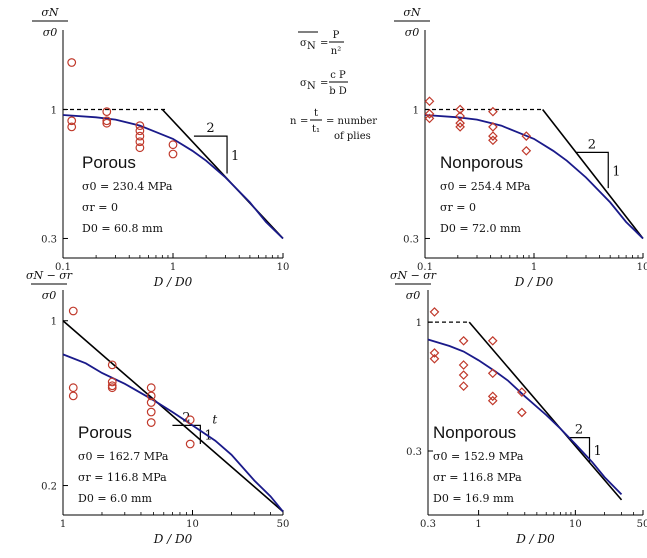  I want to click on material-label: Porous, so click(105, 432).